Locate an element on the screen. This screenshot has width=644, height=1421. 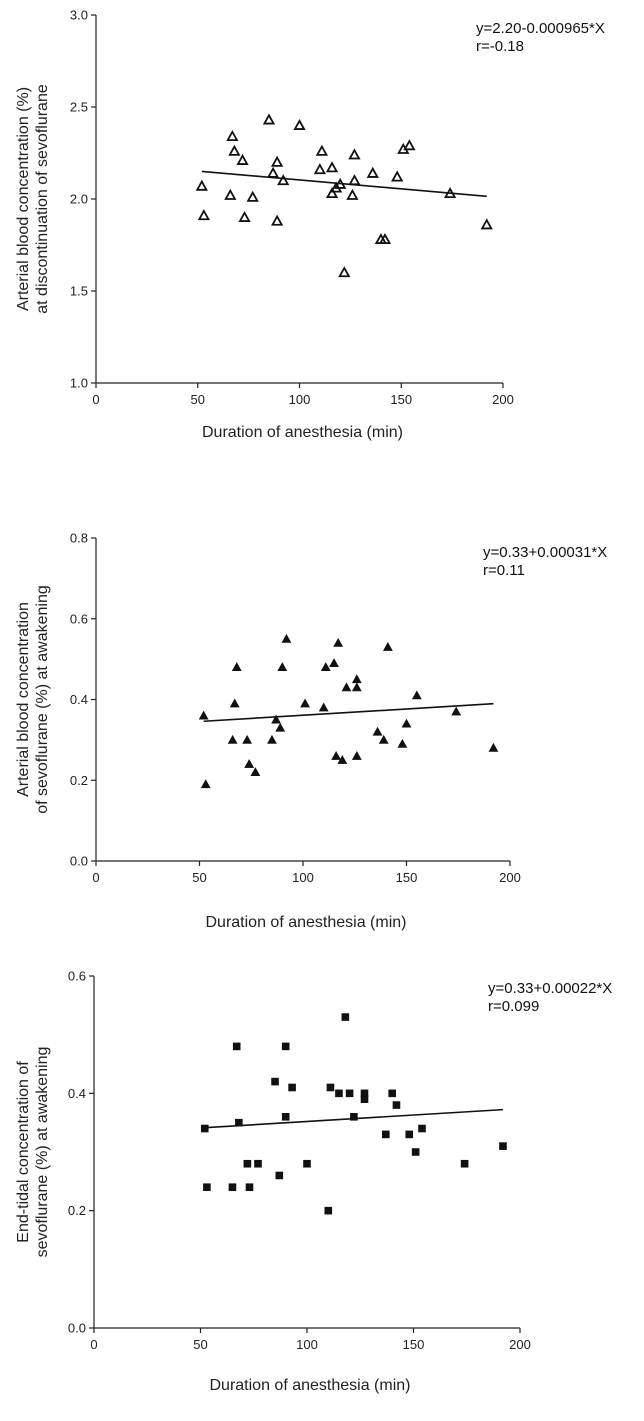
correlation-coefficient: r=0.099 is located at coordinates (513, 1006).